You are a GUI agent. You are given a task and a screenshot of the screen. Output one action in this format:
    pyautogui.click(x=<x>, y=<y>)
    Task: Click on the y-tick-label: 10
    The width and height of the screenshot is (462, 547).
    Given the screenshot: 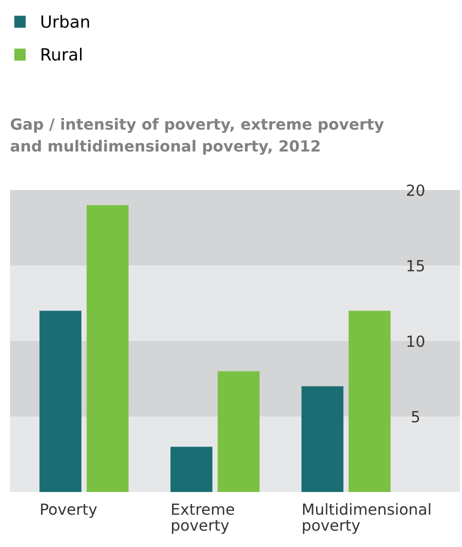 What is the action you would take?
    pyautogui.click(x=416, y=341)
    